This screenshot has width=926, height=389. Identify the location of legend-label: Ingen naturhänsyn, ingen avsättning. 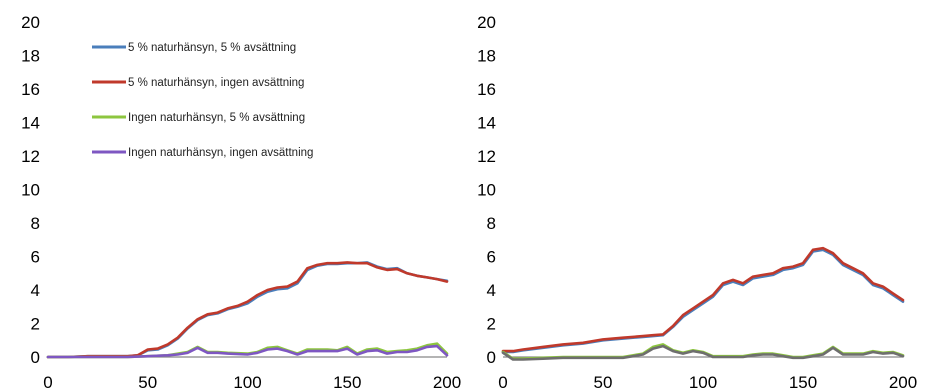
(220, 153).